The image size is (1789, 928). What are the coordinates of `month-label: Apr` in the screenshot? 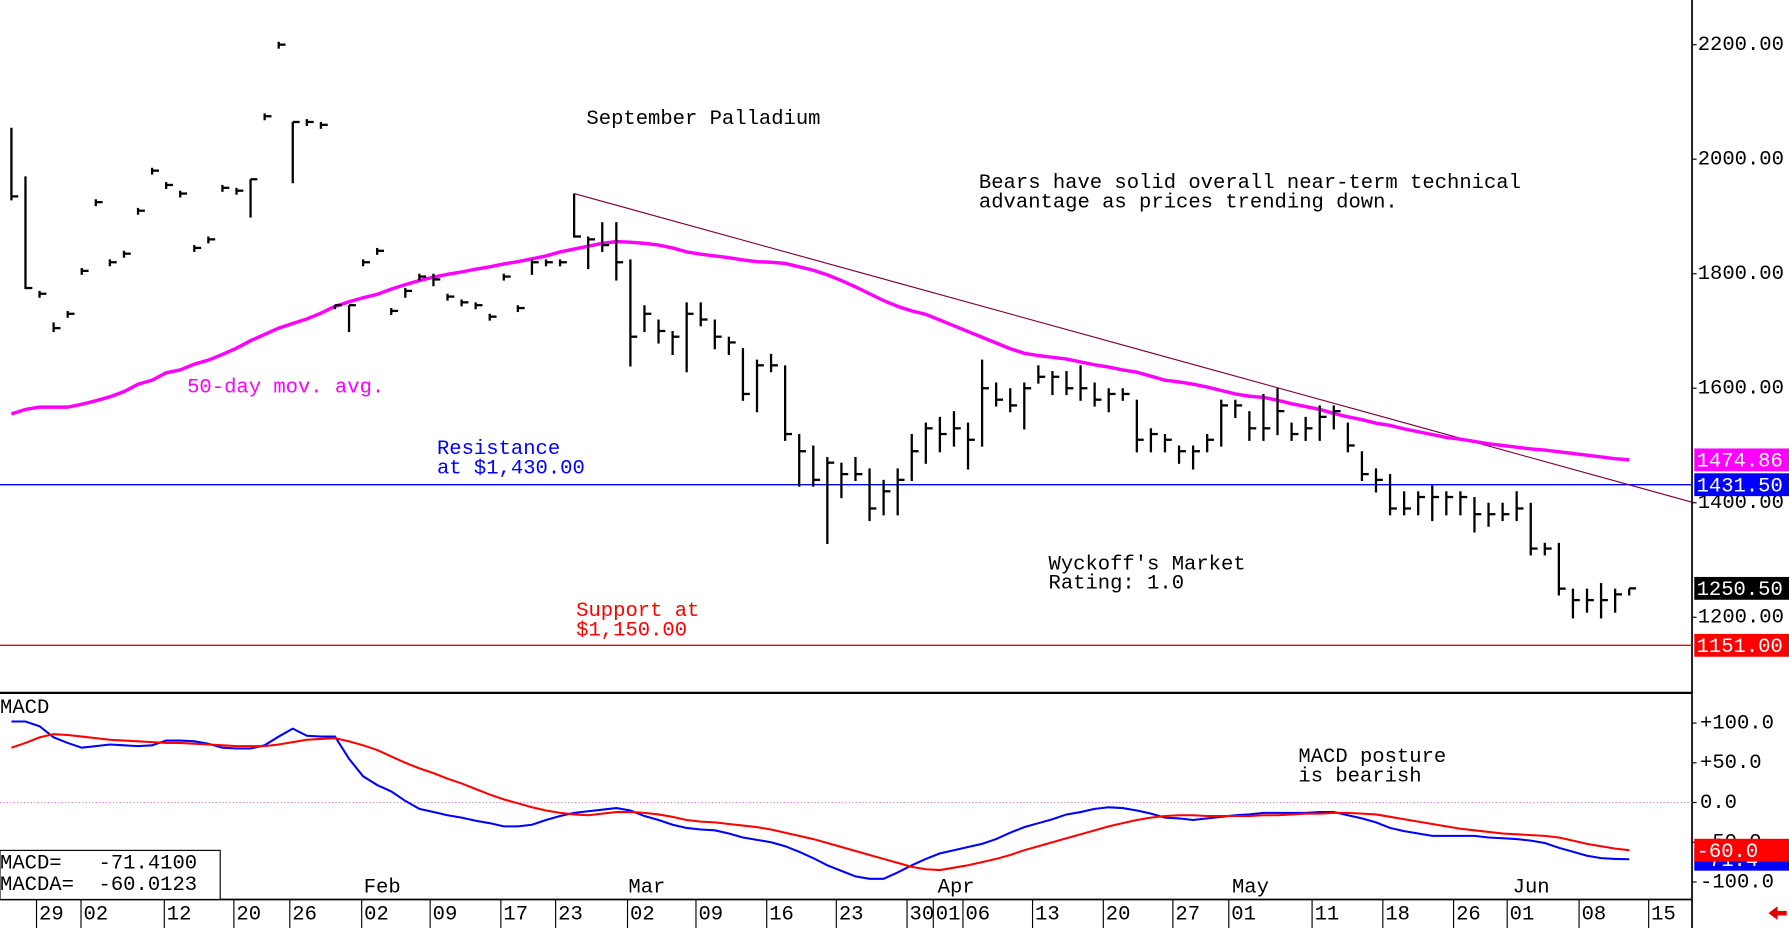 It's located at (956, 887).